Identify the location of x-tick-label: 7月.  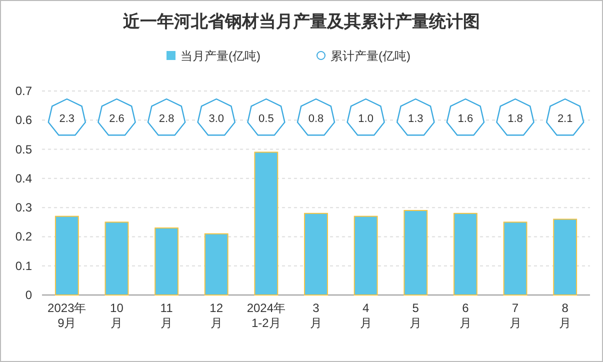
(515, 315).